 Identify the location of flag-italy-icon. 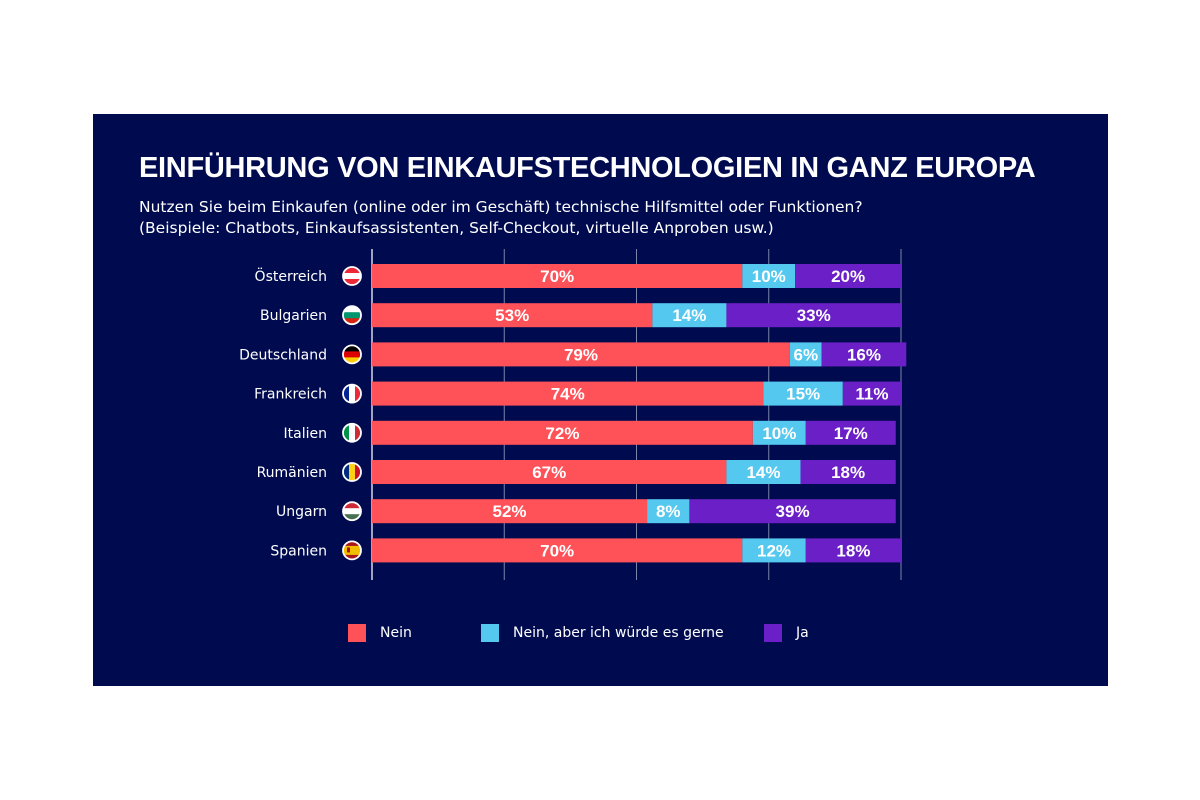
(352, 432).